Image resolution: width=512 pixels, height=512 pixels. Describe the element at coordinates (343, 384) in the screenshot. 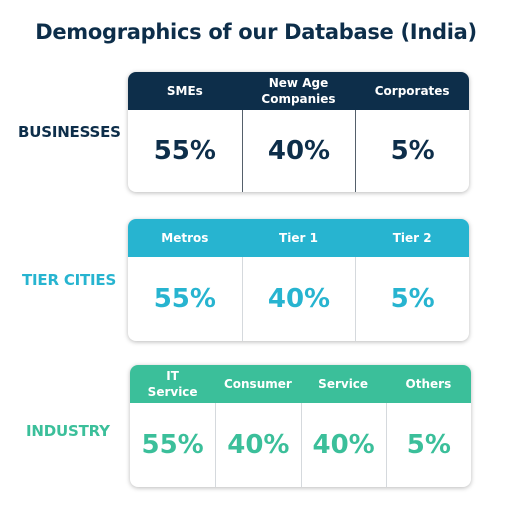

I see `column-header: Service` at that location.